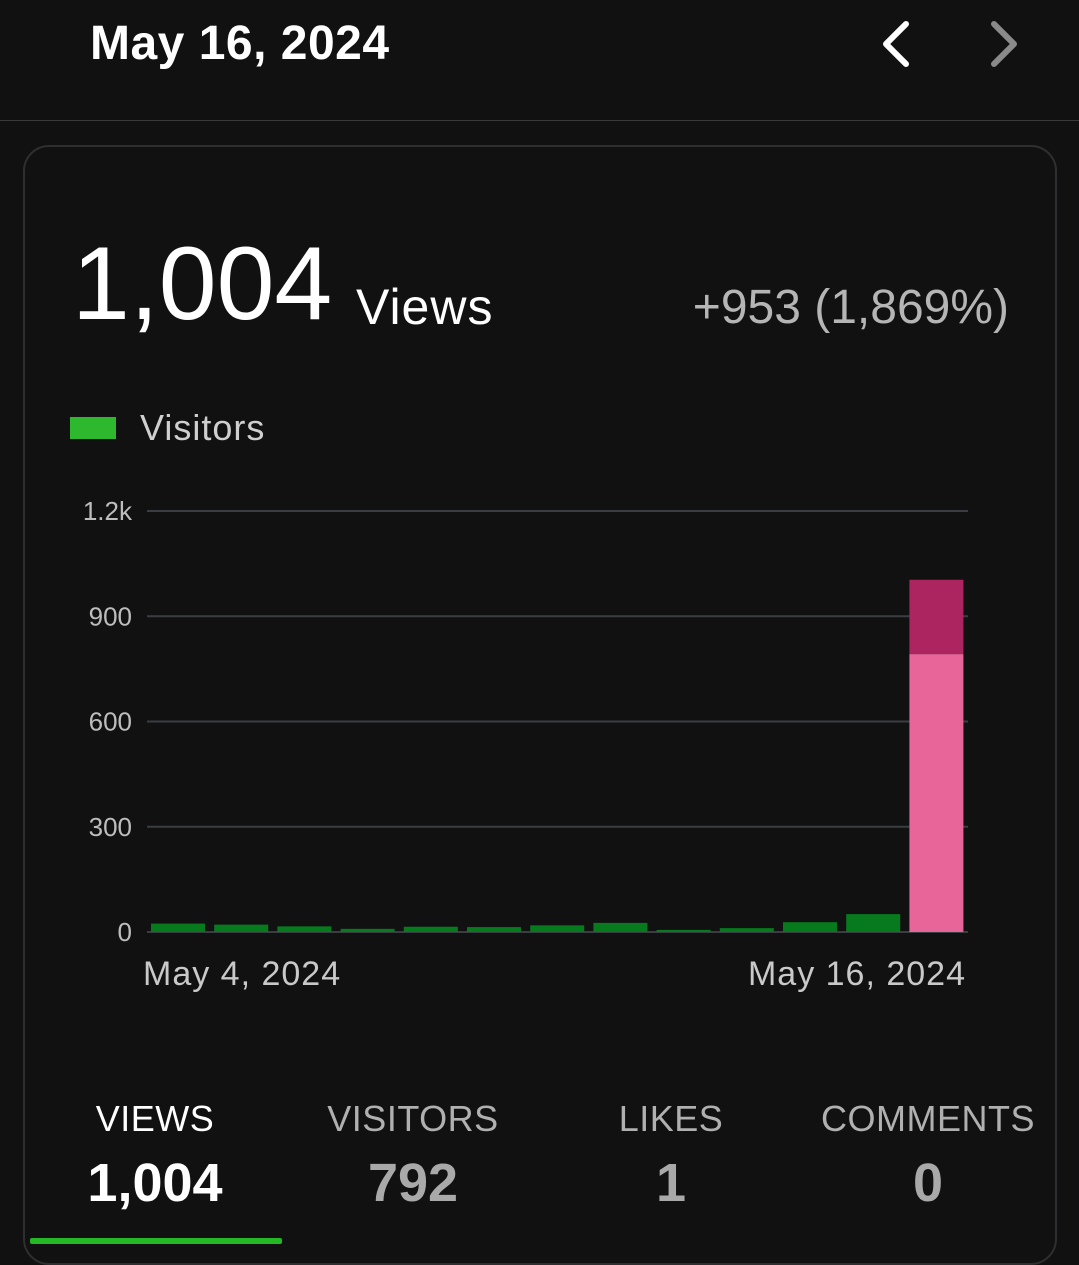 This screenshot has height=1265, width=1079. What do you see at coordinates (242, 974) in the screenshot?
I see `x-start-label: May 4, 2024` at bounding box center [242, 974].